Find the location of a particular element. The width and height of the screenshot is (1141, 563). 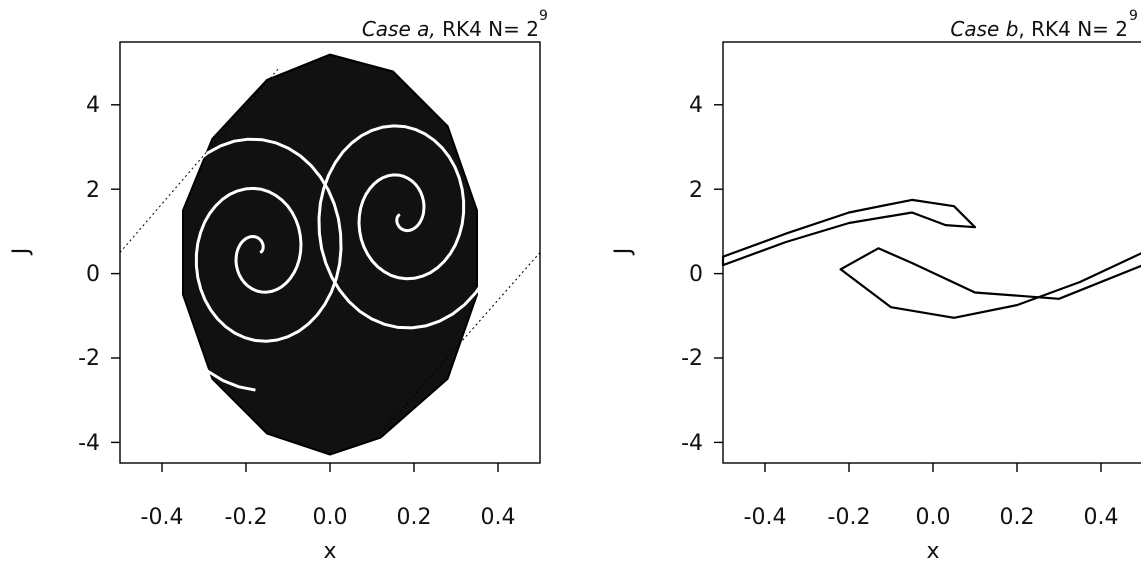

panel-a-xtick-label: 0.2 is located at coordinates (414, 517).